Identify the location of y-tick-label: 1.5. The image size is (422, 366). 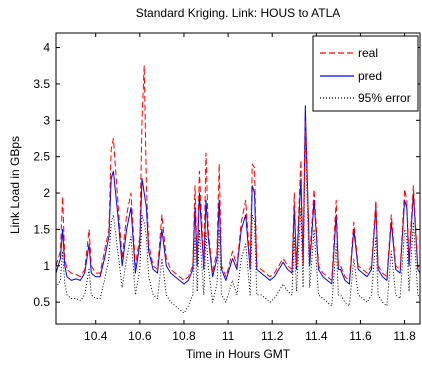
(41, 229).